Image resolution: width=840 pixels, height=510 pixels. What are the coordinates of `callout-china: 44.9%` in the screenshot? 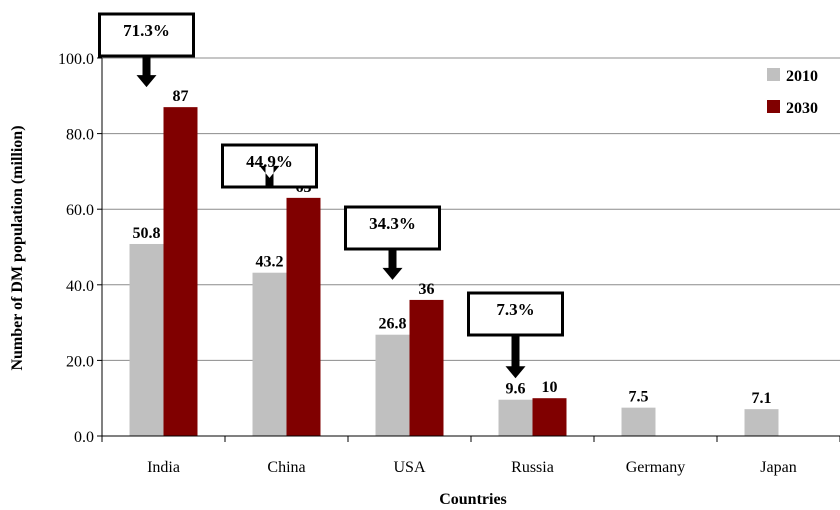 It's located at (269, 166).